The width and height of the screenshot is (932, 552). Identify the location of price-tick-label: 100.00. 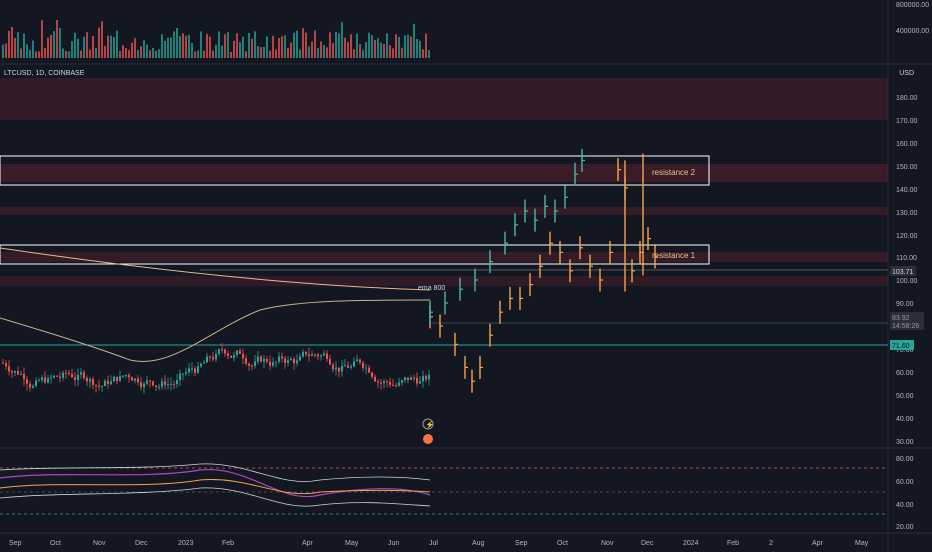
(907, 281).